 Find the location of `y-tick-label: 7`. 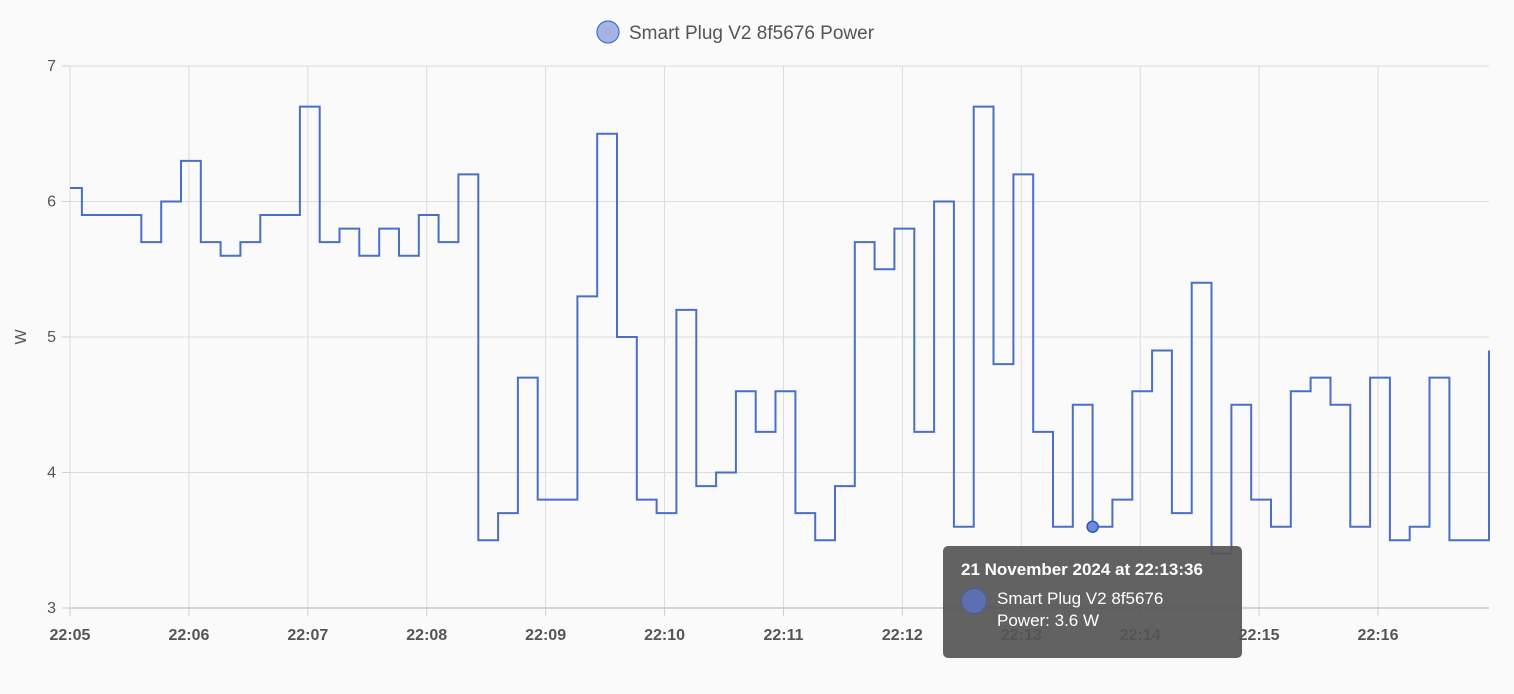

y-tick-label: 7 is located at coordinates (51, 66).